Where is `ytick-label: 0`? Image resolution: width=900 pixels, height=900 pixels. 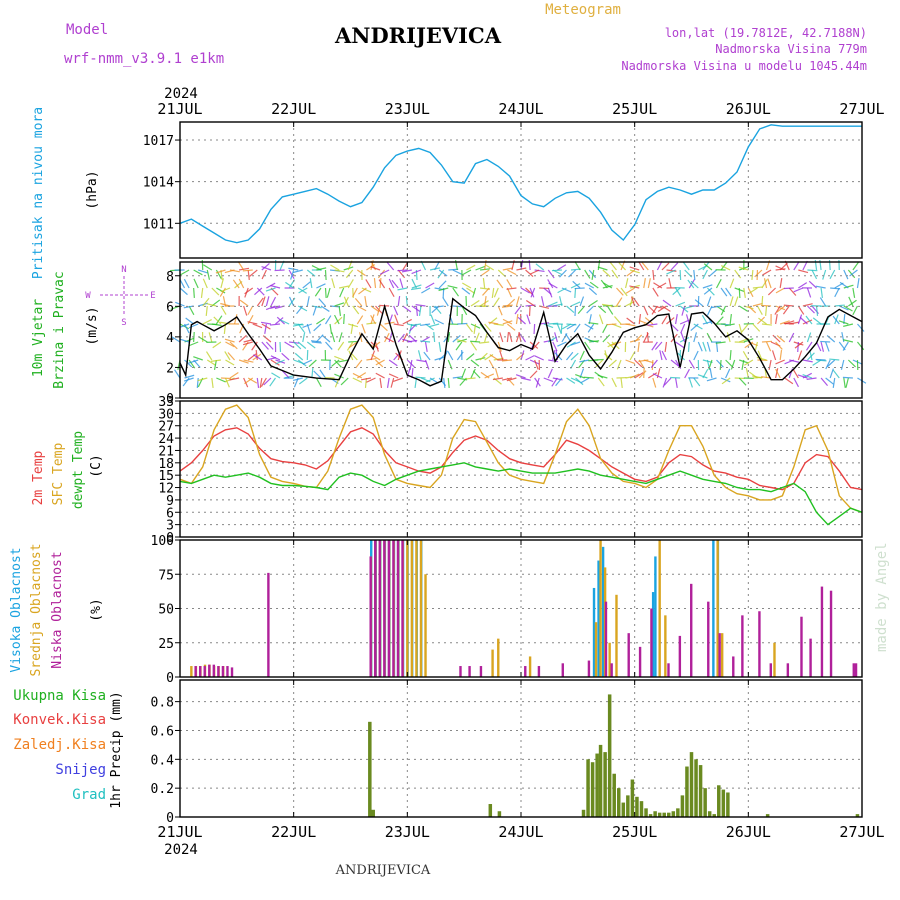 ytick-label: 0 is located at coordinates (170, 678).